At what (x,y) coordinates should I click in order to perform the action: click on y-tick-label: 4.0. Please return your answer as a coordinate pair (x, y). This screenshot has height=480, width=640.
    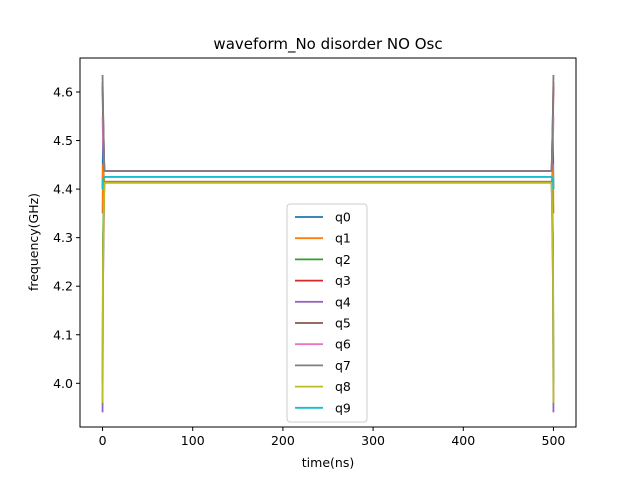
    Looking at the image, I should click on (63, 383).